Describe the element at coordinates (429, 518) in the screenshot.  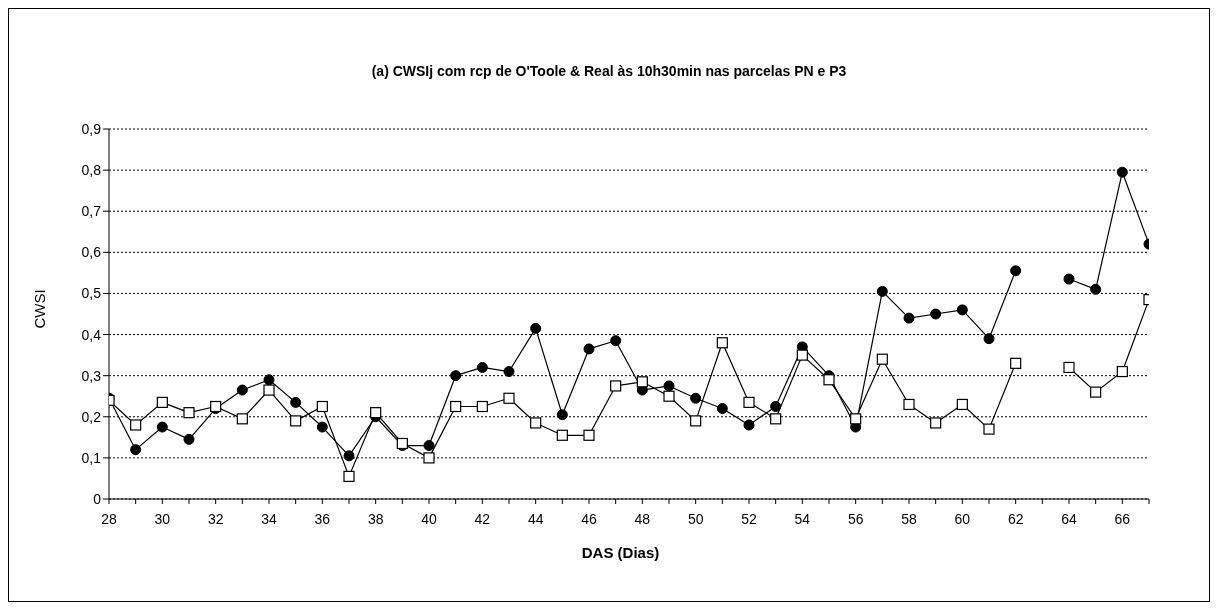
I see `x-tick-label: 40` at that location.